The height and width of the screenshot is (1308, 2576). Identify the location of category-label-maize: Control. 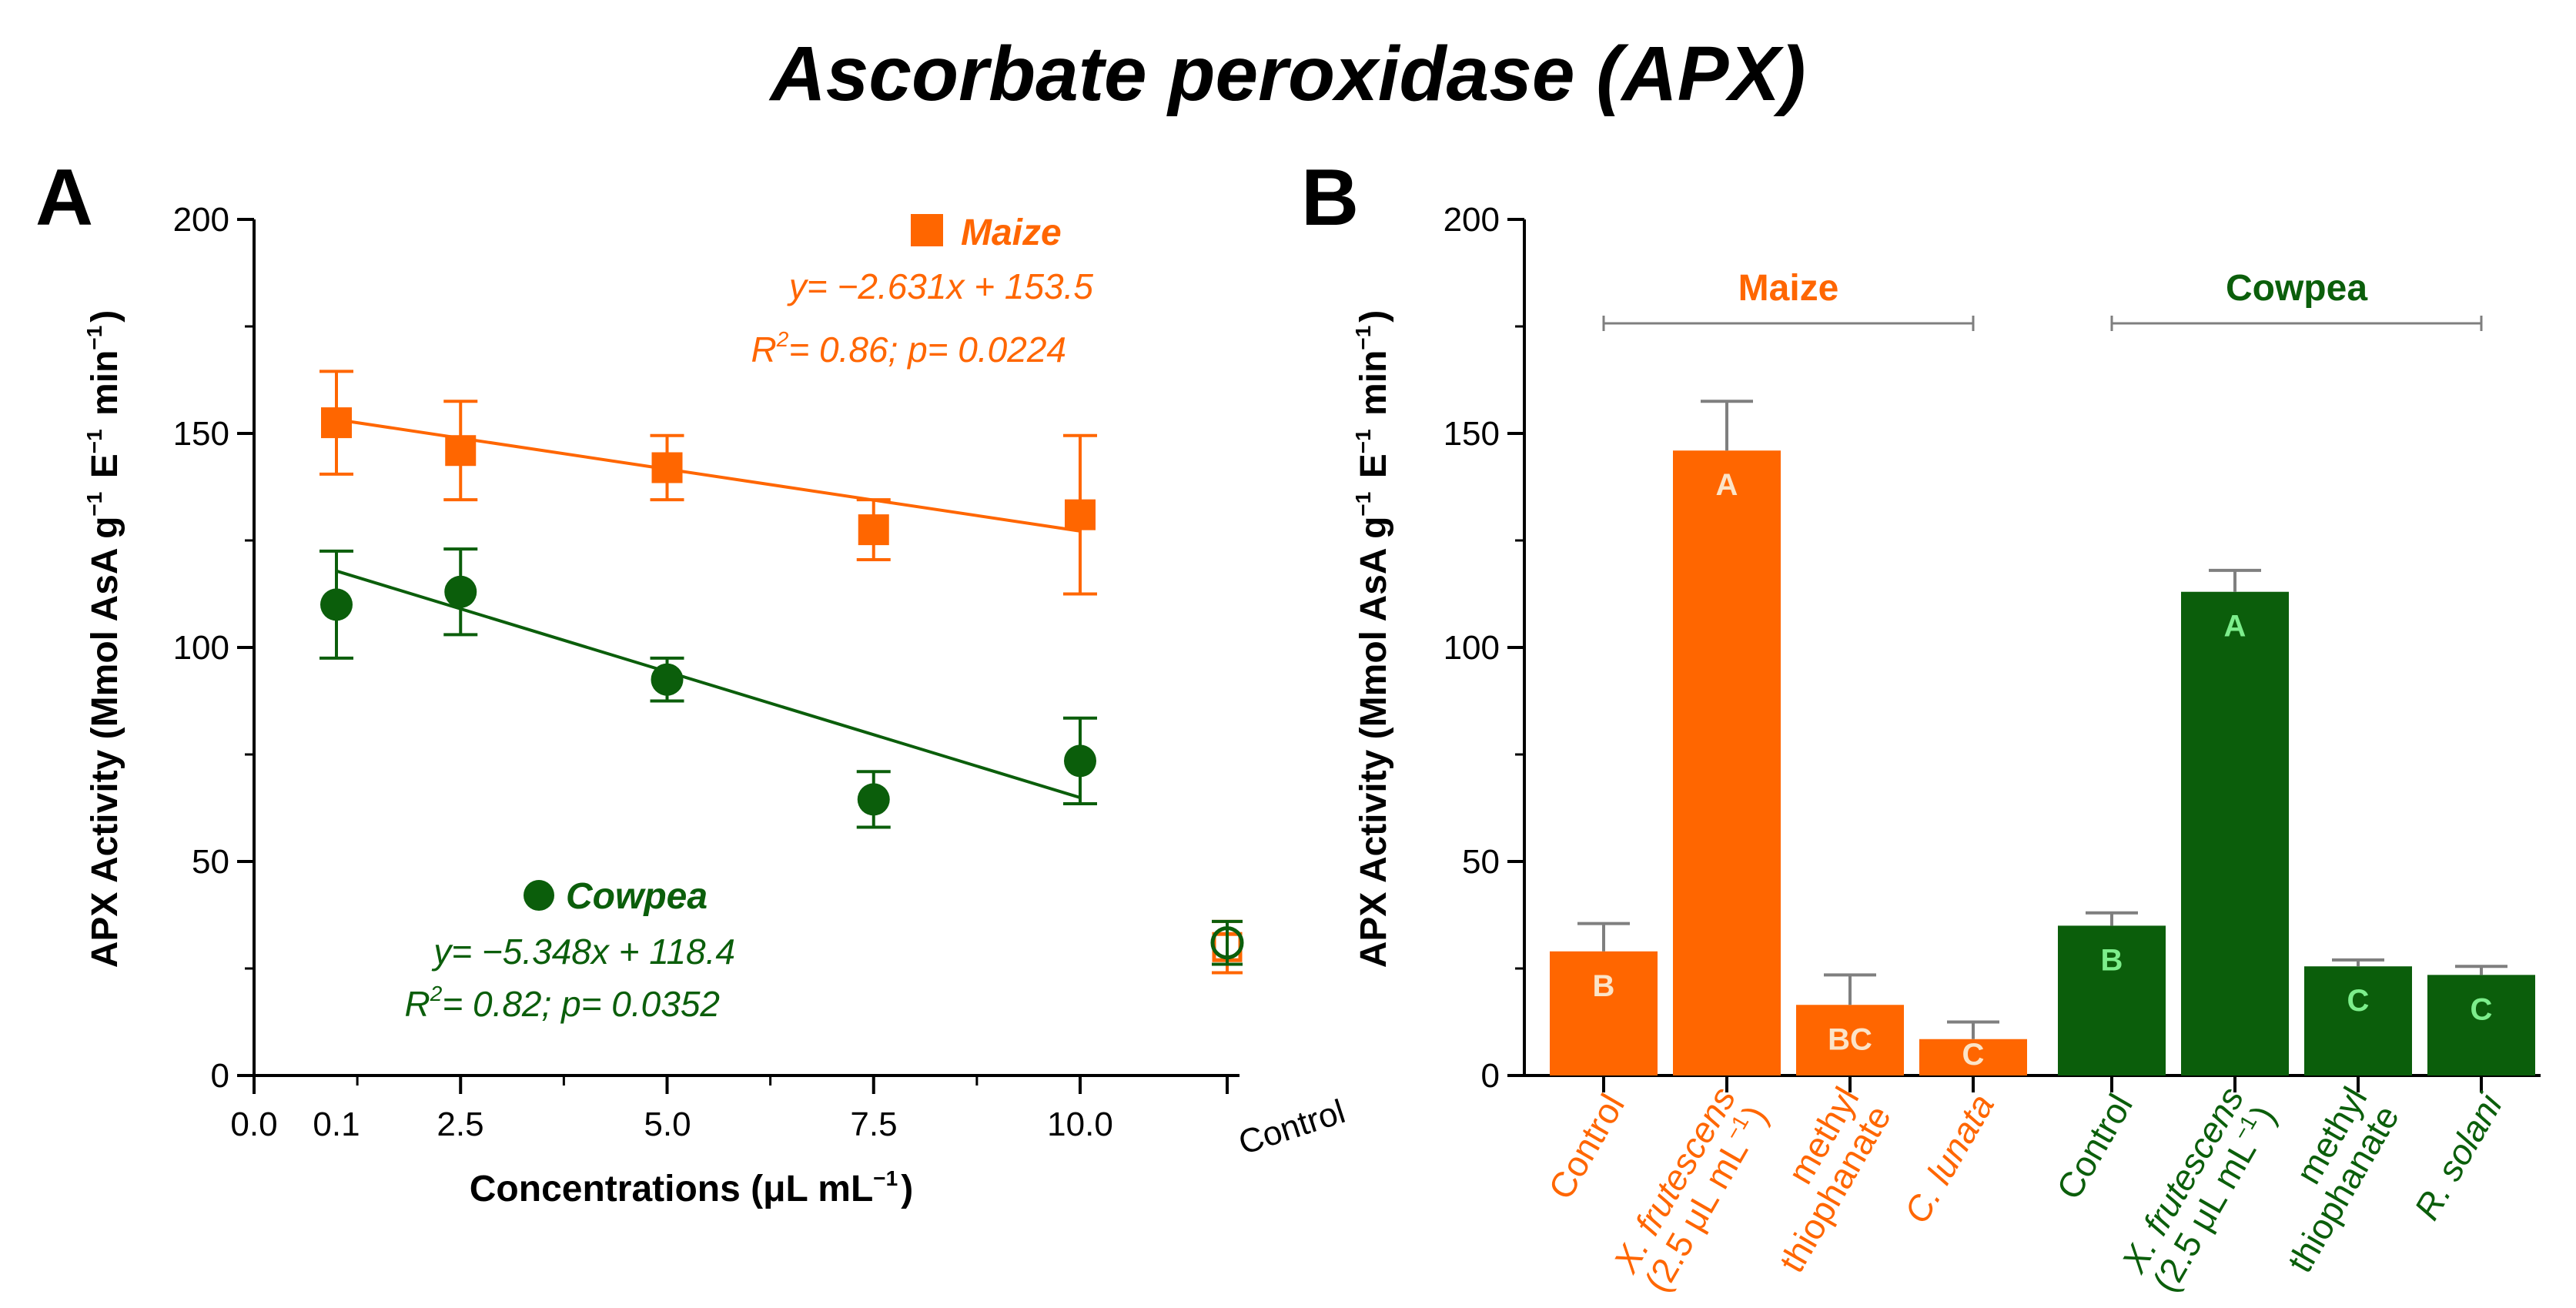
(1586, 1146).